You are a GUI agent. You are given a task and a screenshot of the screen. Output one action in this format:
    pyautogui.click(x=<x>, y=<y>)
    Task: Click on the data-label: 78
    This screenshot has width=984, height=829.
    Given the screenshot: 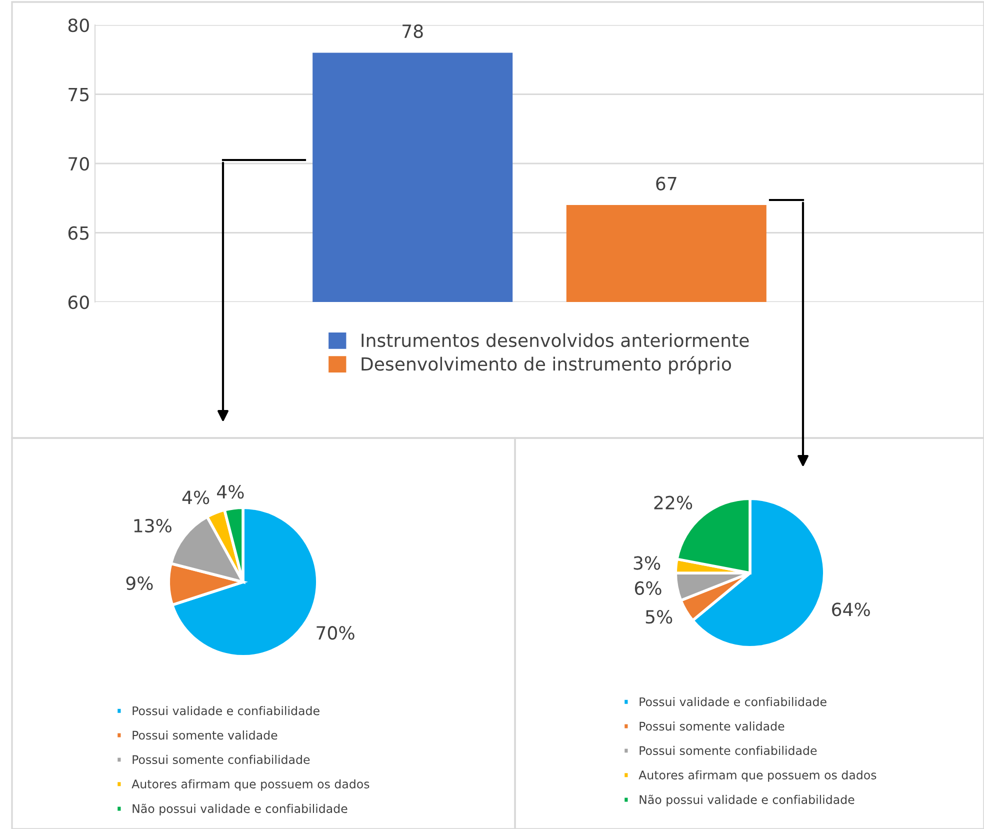 What is the action you would take?
    pyautogui.click(x=412, y=31)
    